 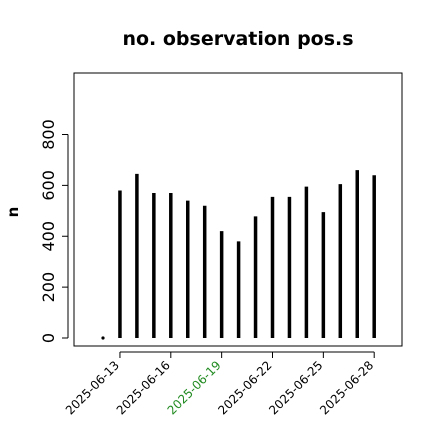 I want to click on x-tick-label: 2025-06-22, so click(x=244, y=387).